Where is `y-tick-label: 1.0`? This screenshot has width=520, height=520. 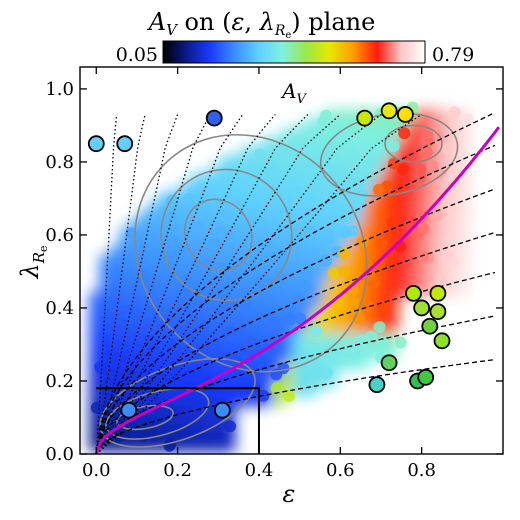 y-tick-label: 1.0 is located at coordinates (59, 89).